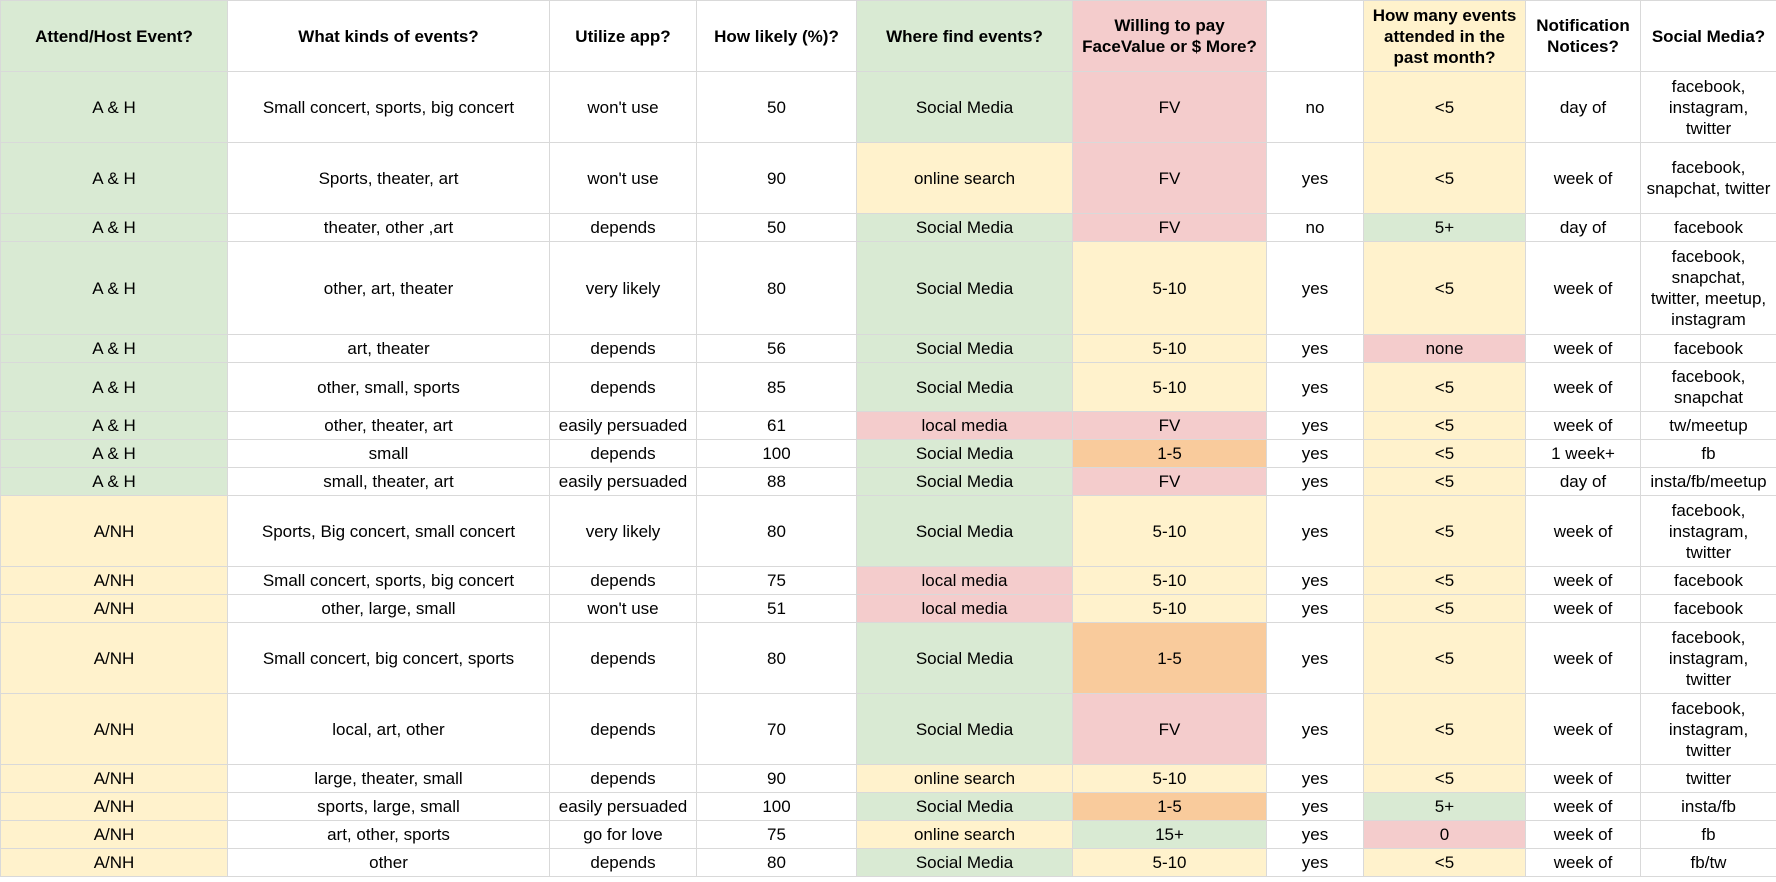 This screenshot has height=882, width=1776. Describe the element at coordinates (1583, 453) in the screenshot. I see `notification-cell: 1 week+` at that location.